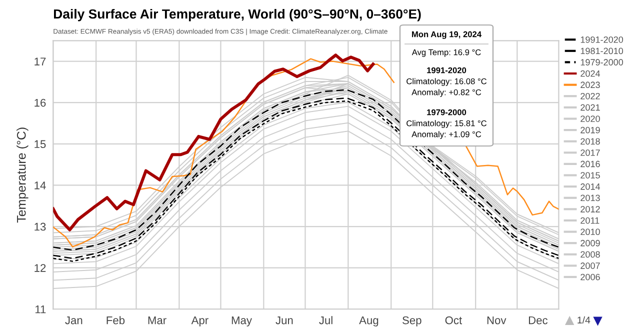  Describe the element at coordinates (590, 107) in the screenshot. I see `legend-label: 2021` at that location.